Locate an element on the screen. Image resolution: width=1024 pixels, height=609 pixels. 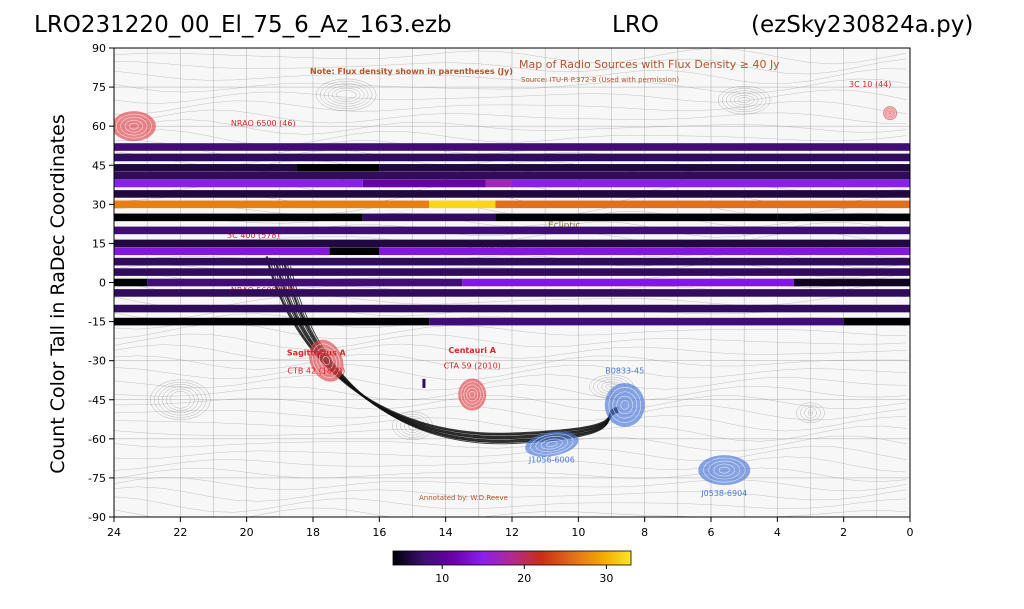
y-axis-label: Count Color Tall in RaDec Coordinates is located at coordinates (58, 294).